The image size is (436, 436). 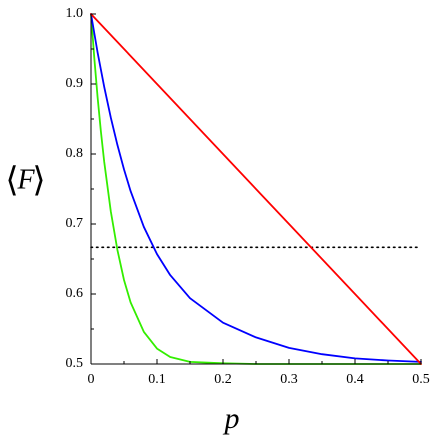 What do you see at coordinates (11, 180) in the screenshot?
I see `y-axis-label-left-bracket: ⟨` at bounding box center [11, 180].